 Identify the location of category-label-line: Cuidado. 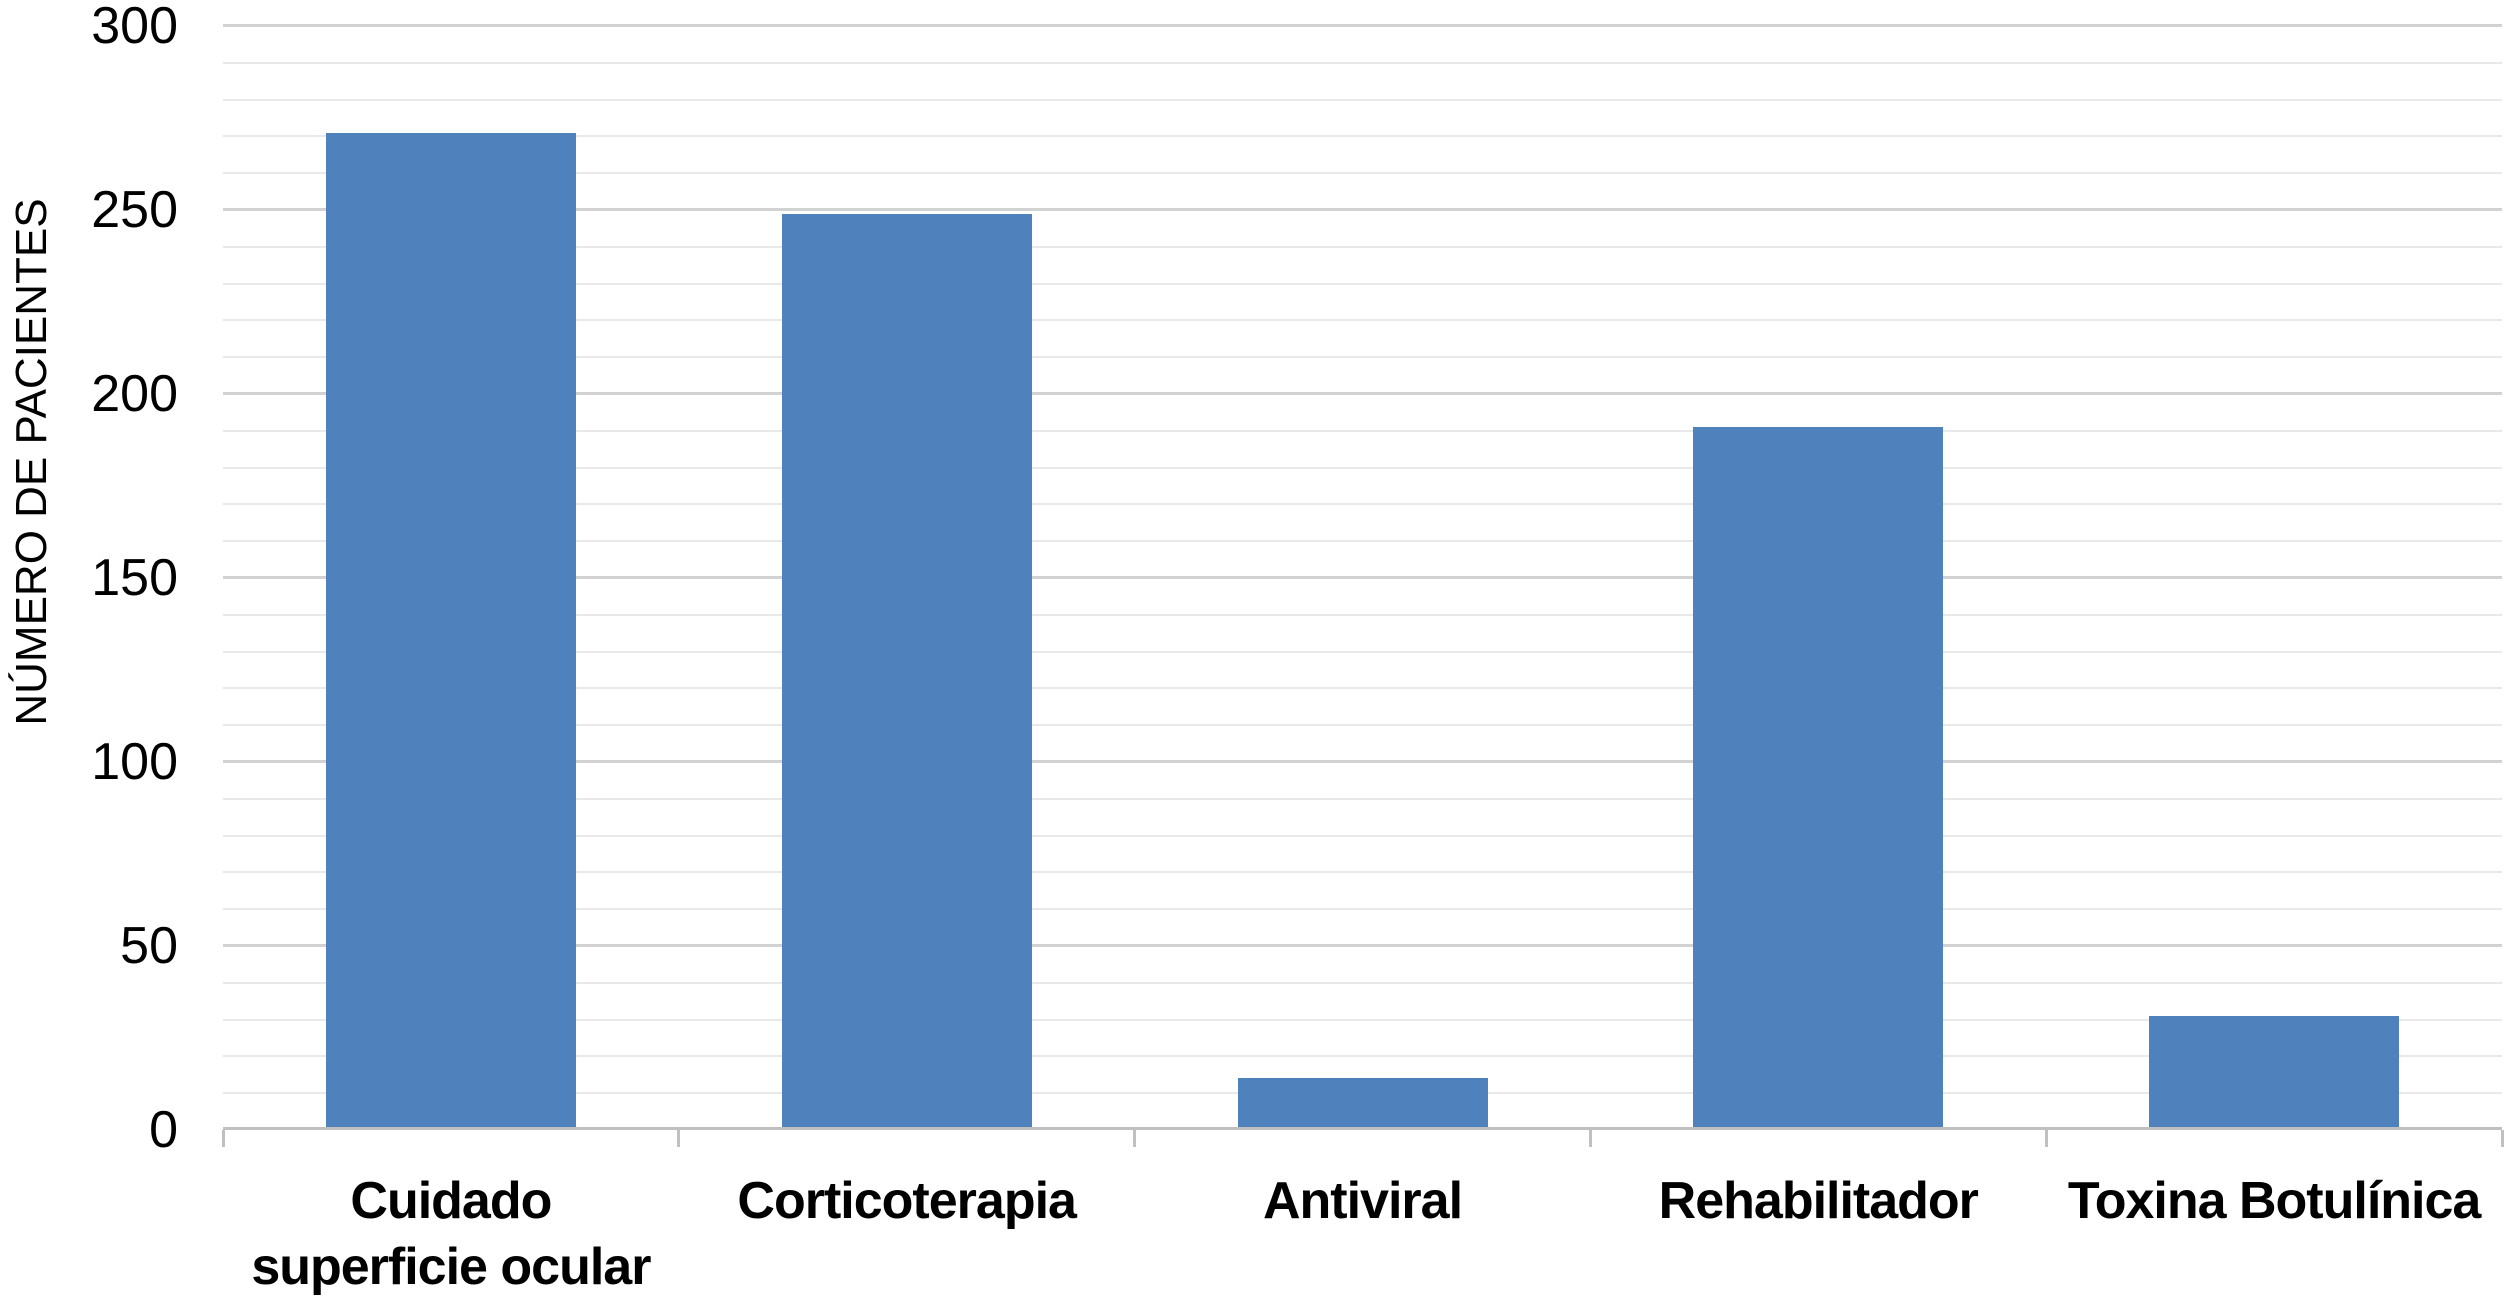
(451, 1201).